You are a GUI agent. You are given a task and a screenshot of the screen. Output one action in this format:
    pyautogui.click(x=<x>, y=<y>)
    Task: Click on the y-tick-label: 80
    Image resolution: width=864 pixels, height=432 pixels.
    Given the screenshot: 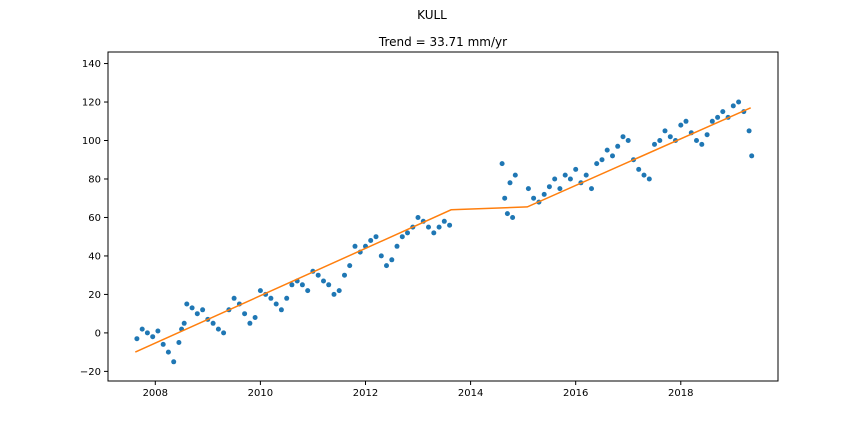 What is the action you would take?
    pyautogui.click(x=94, y=179)
    